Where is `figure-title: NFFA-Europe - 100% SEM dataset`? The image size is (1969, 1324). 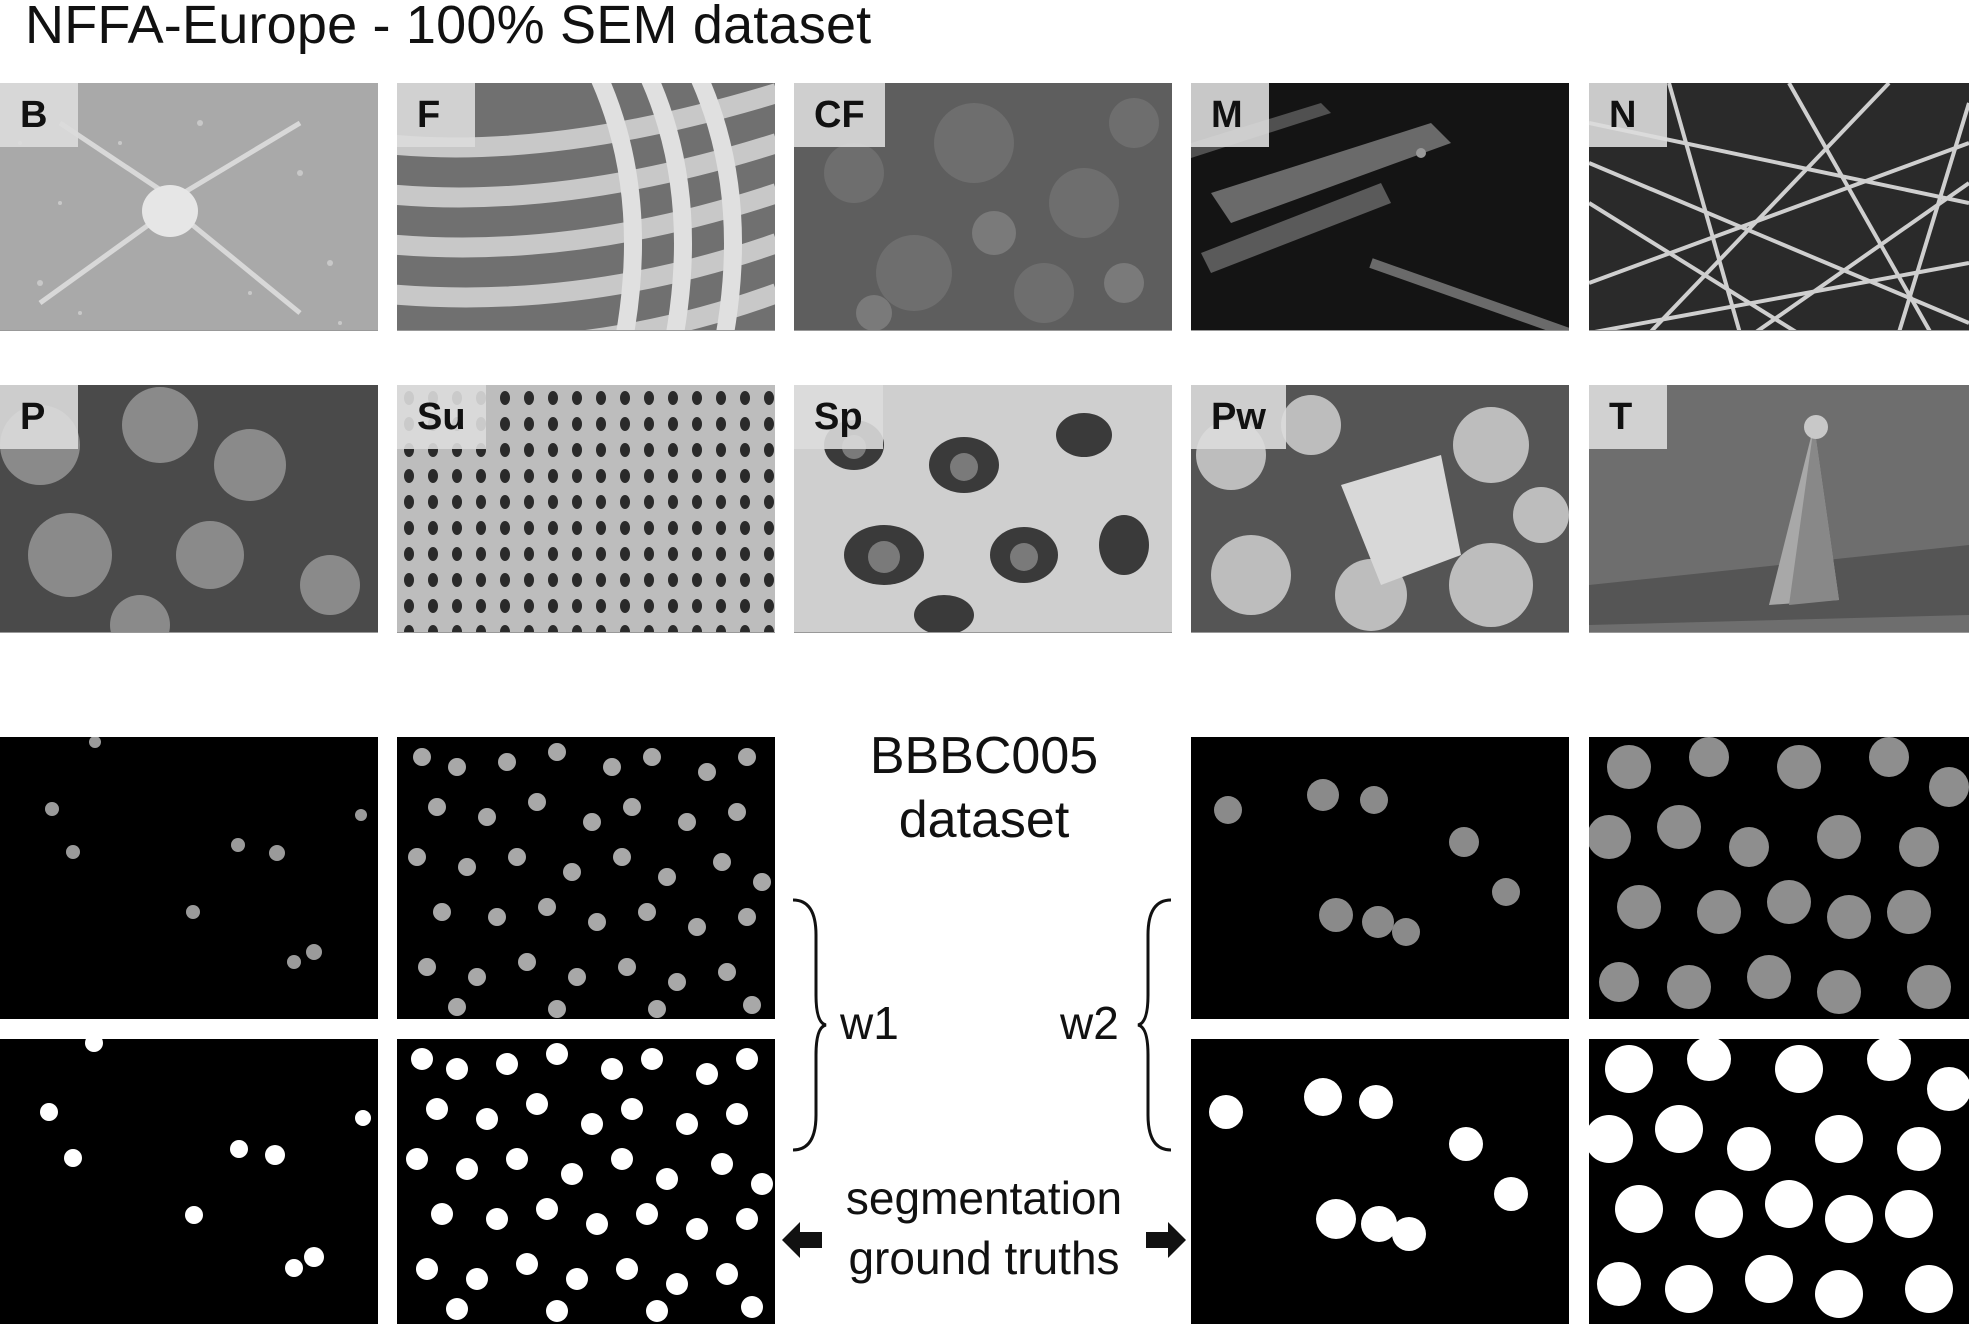
figure-title: NFFA-Europe - 100% SEM dataset is located at coordinates (448, 27).